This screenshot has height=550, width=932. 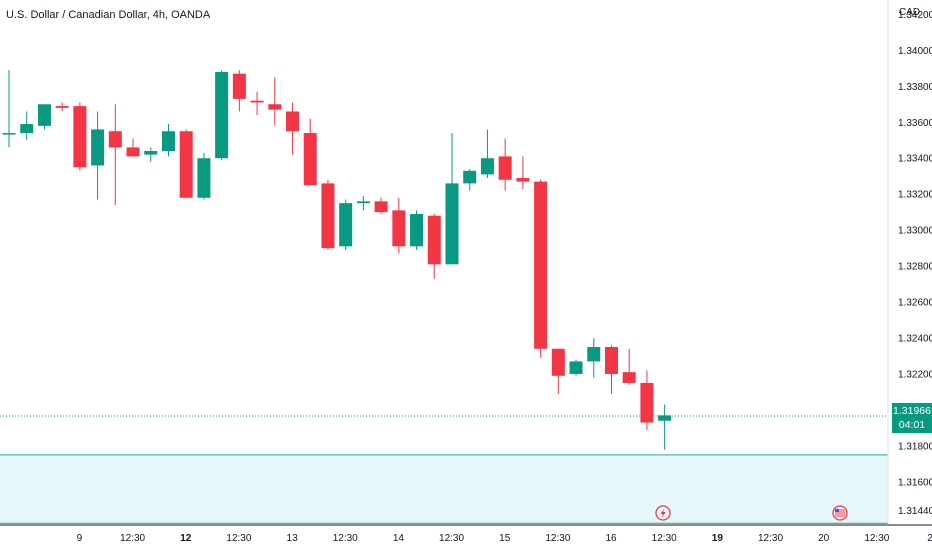 I want to click on price-tick-label: 1.32200, so click(x=915, y=374).